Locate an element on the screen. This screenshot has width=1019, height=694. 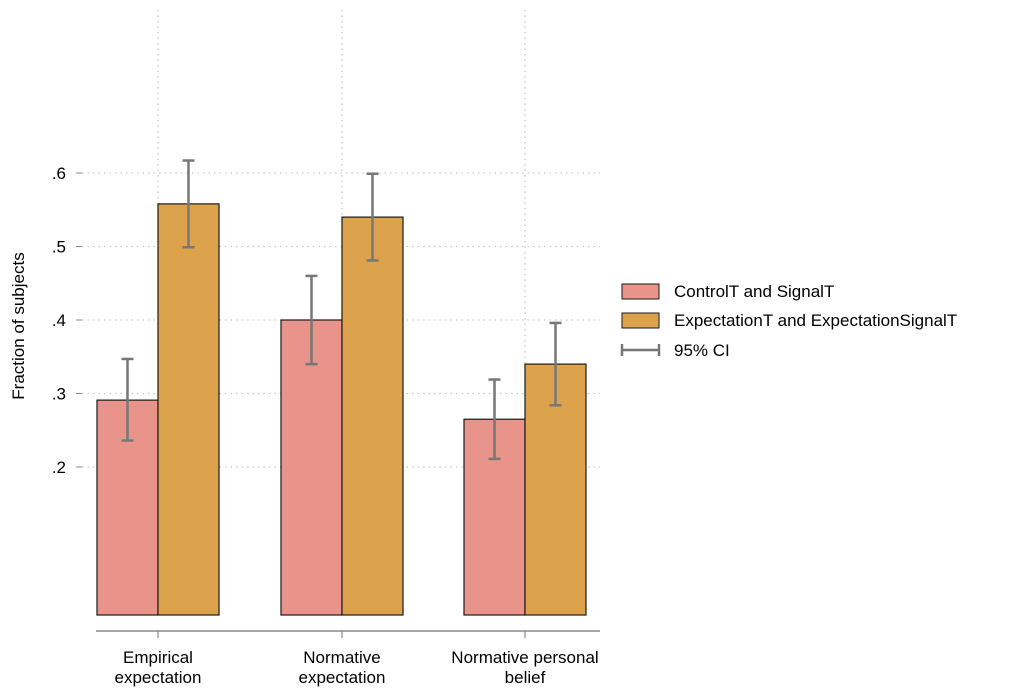
legend-item: 95% CI is located at coordinates (675, 350).